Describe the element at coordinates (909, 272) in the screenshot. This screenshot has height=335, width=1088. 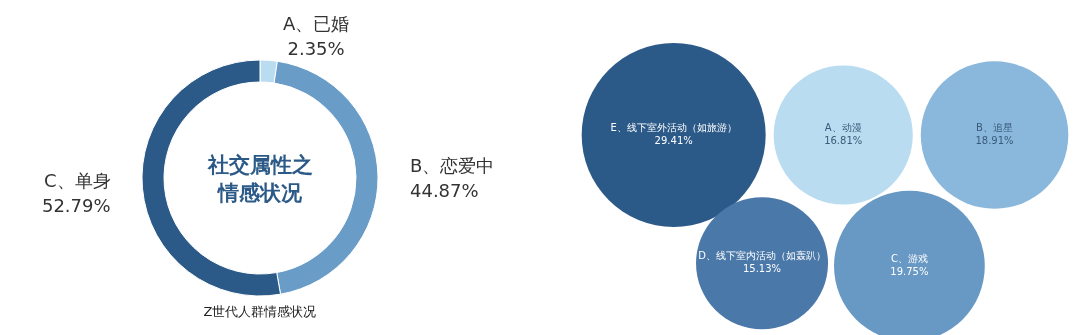
I see `data-label: 19.75%` at that location.